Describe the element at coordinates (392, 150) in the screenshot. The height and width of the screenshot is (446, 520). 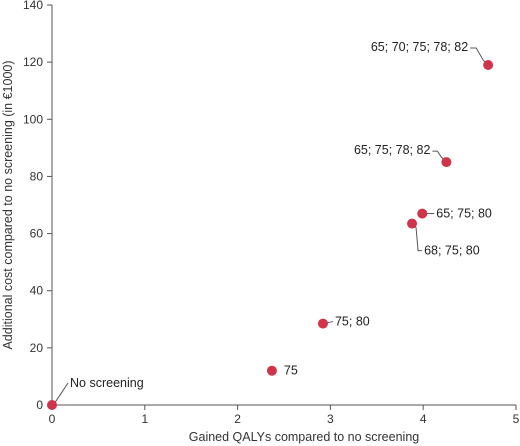
I see `data-point-label: 65; 75; 78; 82` at that location.